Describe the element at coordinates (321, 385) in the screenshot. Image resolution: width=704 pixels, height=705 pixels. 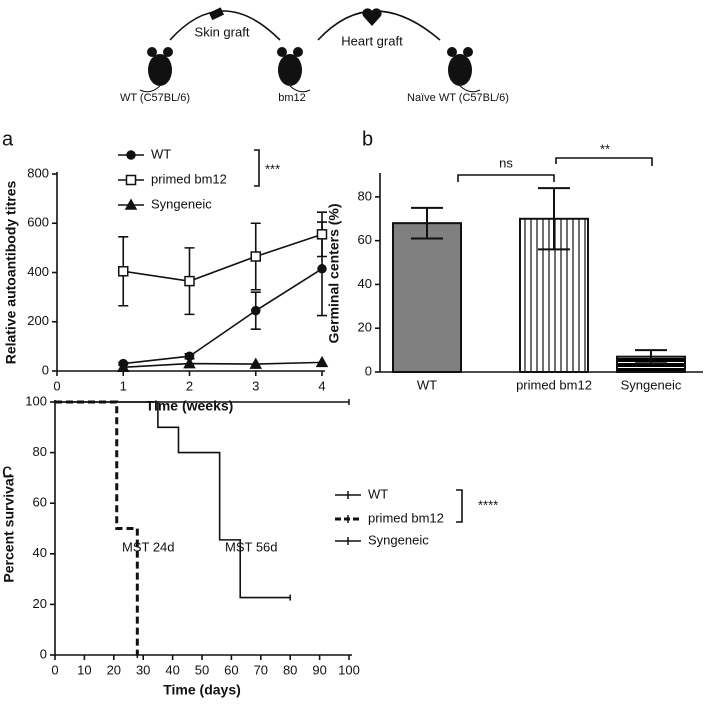
I see `x-tick-label: 4` at that location.